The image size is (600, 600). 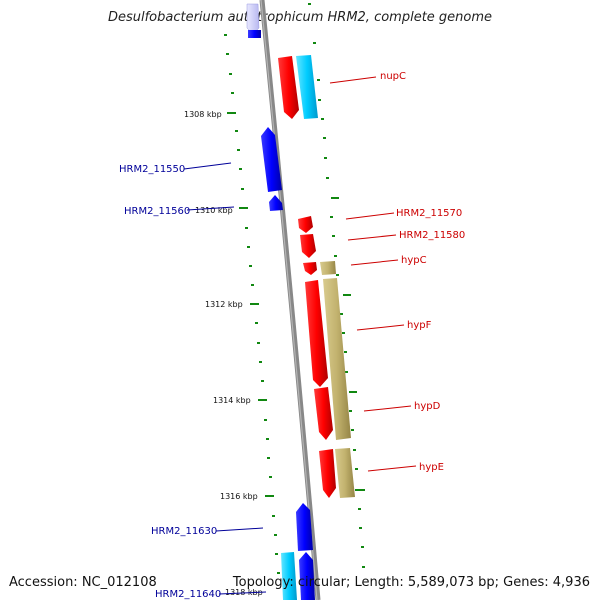 What do you see at coordinates (337, 359) in the screenshot?
I see `cog-bar-hypF-hypD` at bounding box center [337, 359].